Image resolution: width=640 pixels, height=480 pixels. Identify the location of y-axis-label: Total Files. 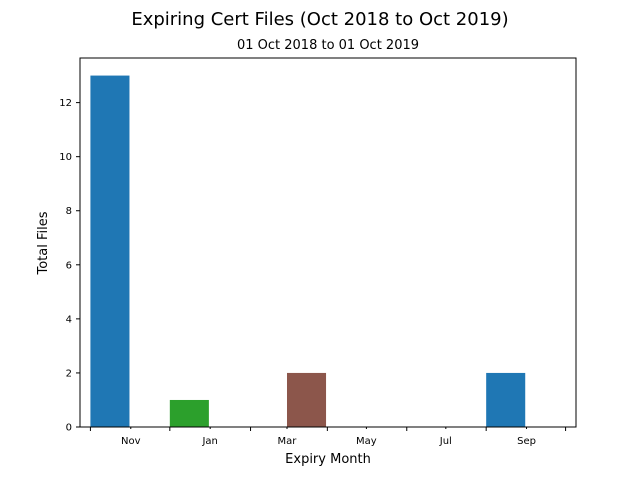
(43, 243).